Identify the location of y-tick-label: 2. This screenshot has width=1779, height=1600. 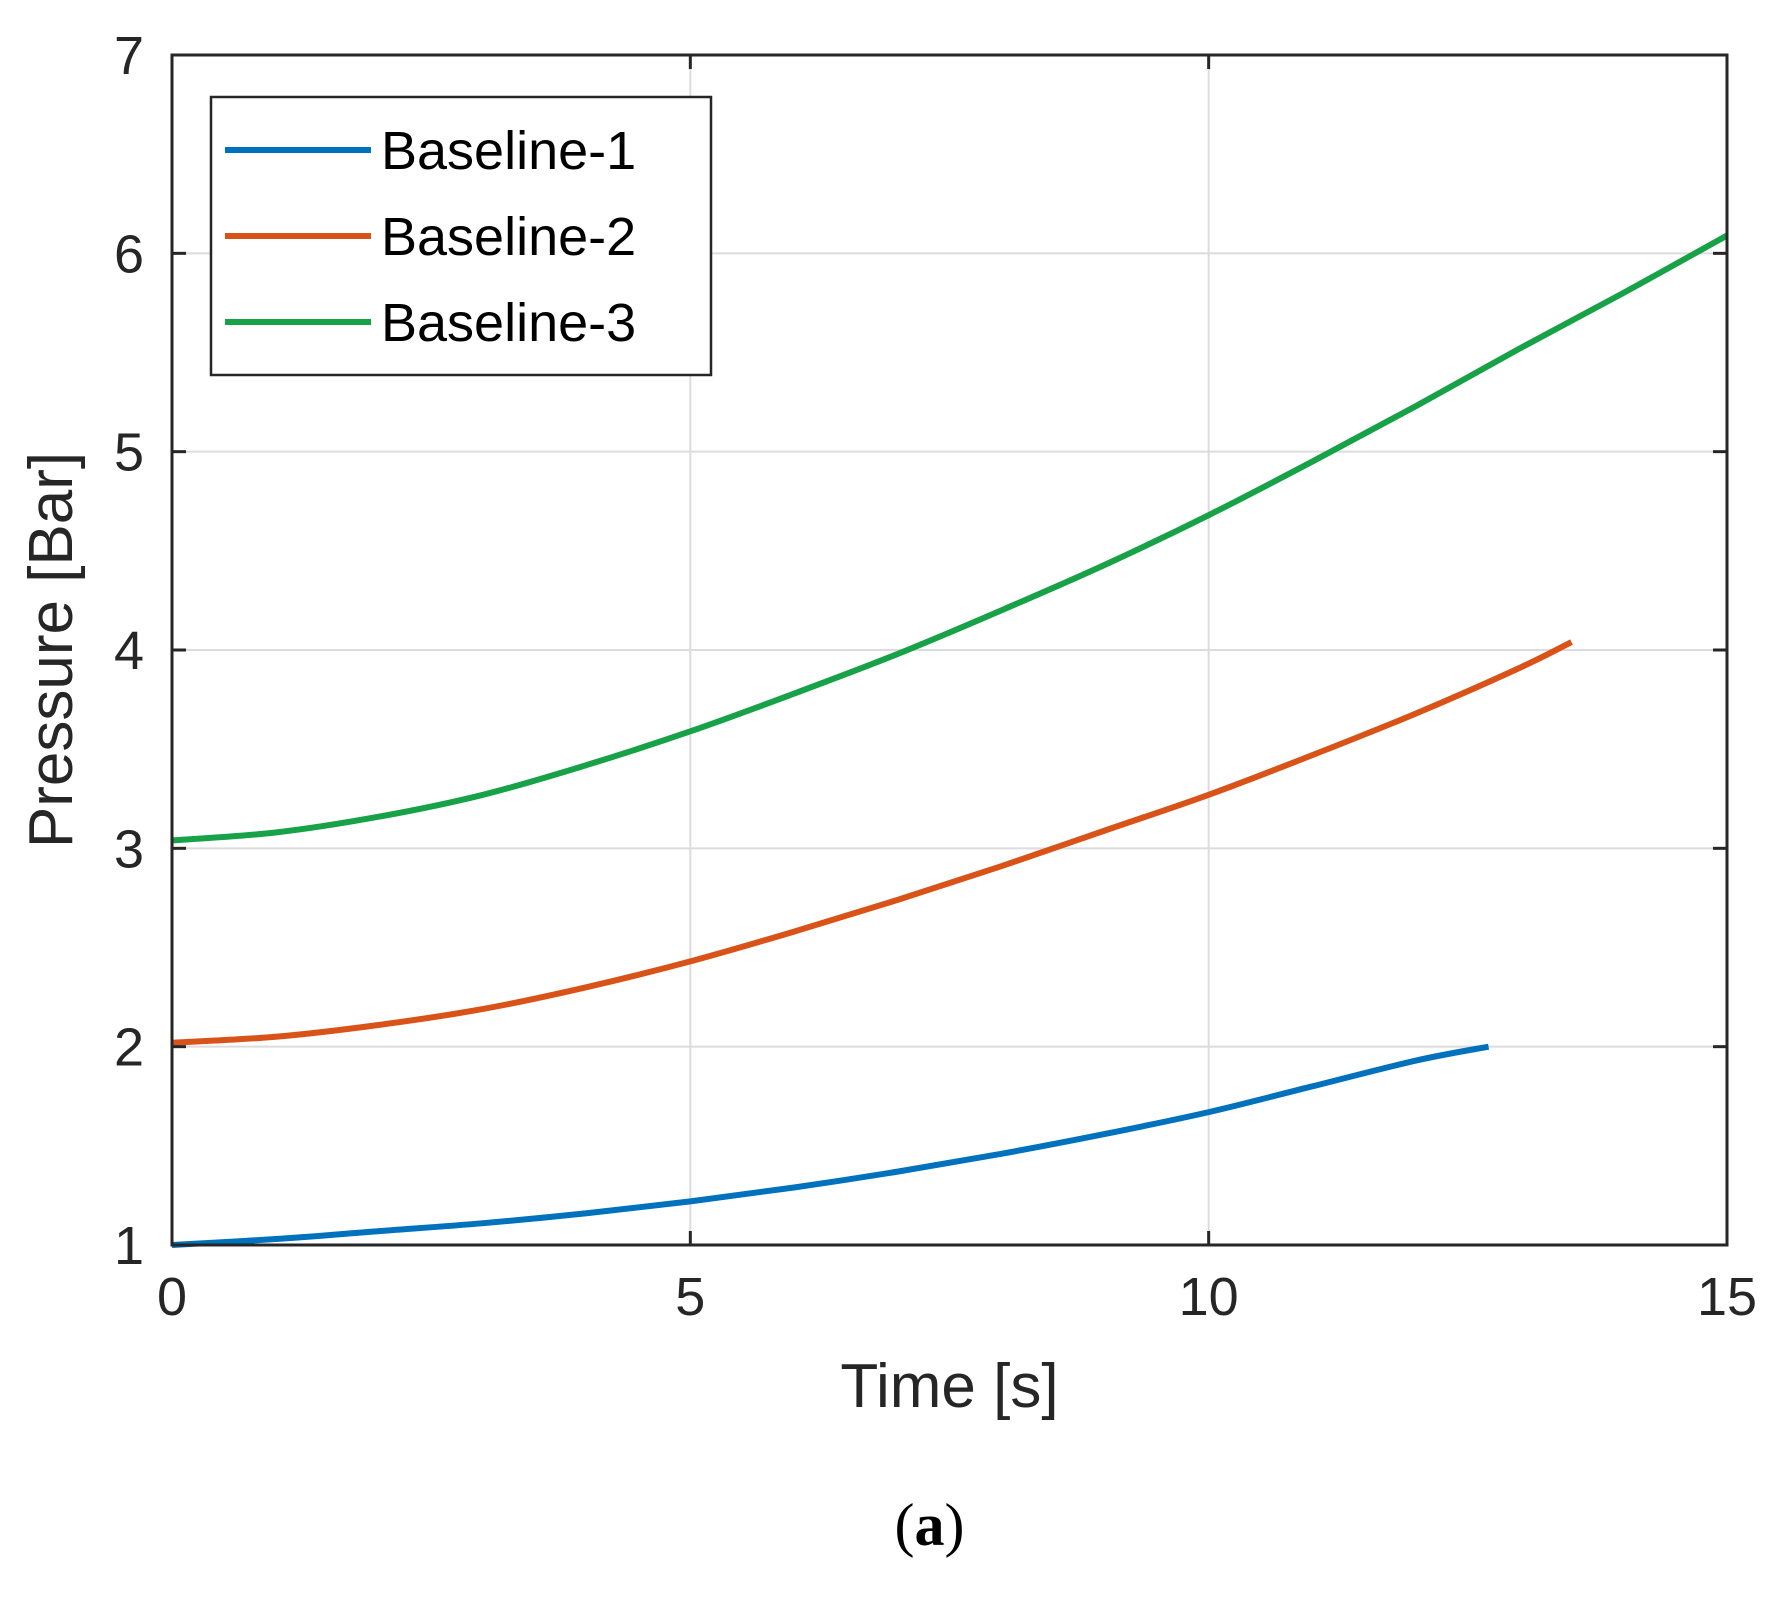
(129, 1048).